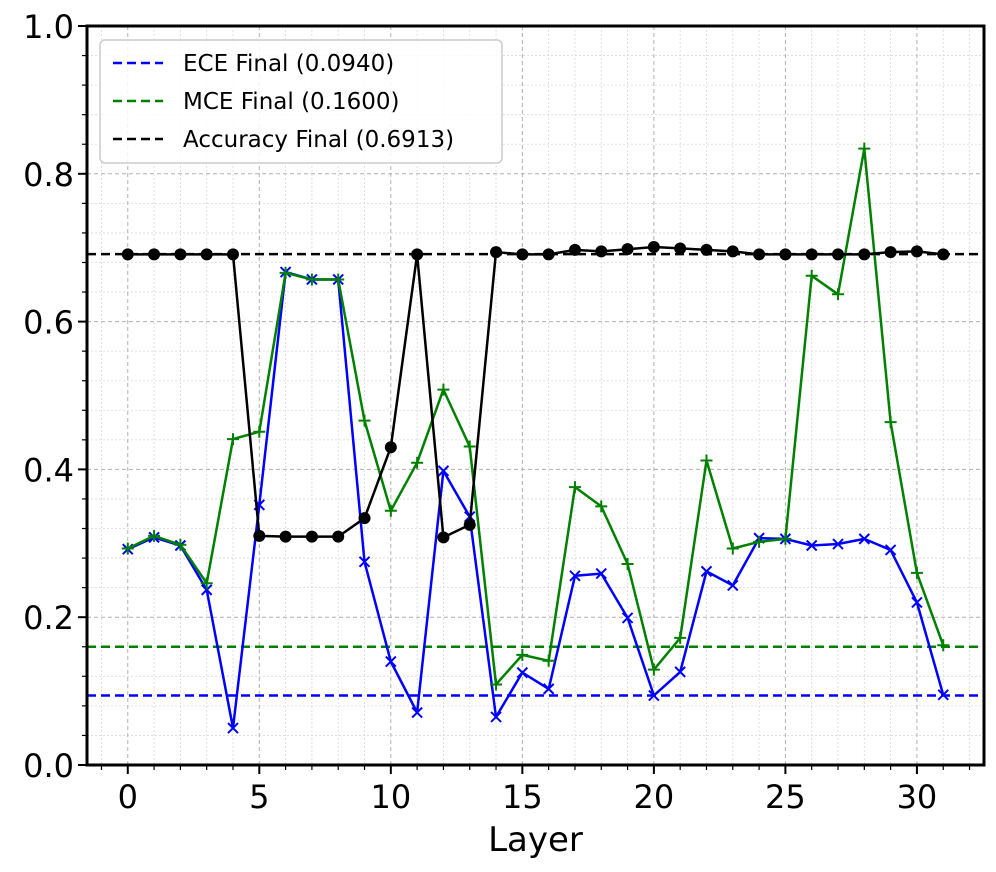  What do you see at coordinates (654, 797) in the screenshot?
I see `x-tick-label: 20` at bounding box center [654, 797].